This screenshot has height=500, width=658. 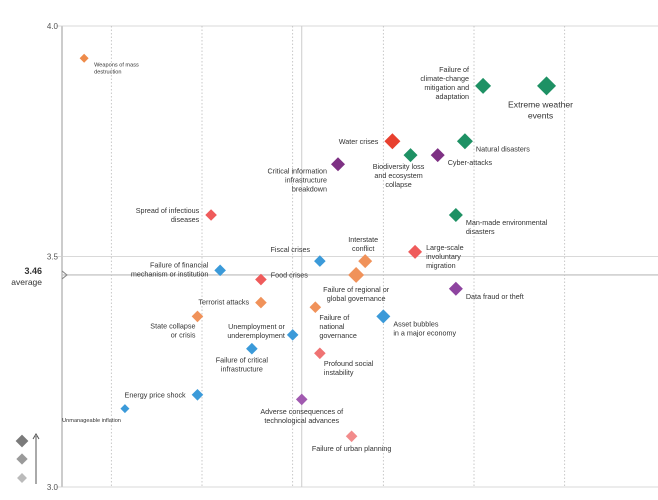 I want to click on y-axis: 4.0 3.5 3.0, so click(x=53, y=257).